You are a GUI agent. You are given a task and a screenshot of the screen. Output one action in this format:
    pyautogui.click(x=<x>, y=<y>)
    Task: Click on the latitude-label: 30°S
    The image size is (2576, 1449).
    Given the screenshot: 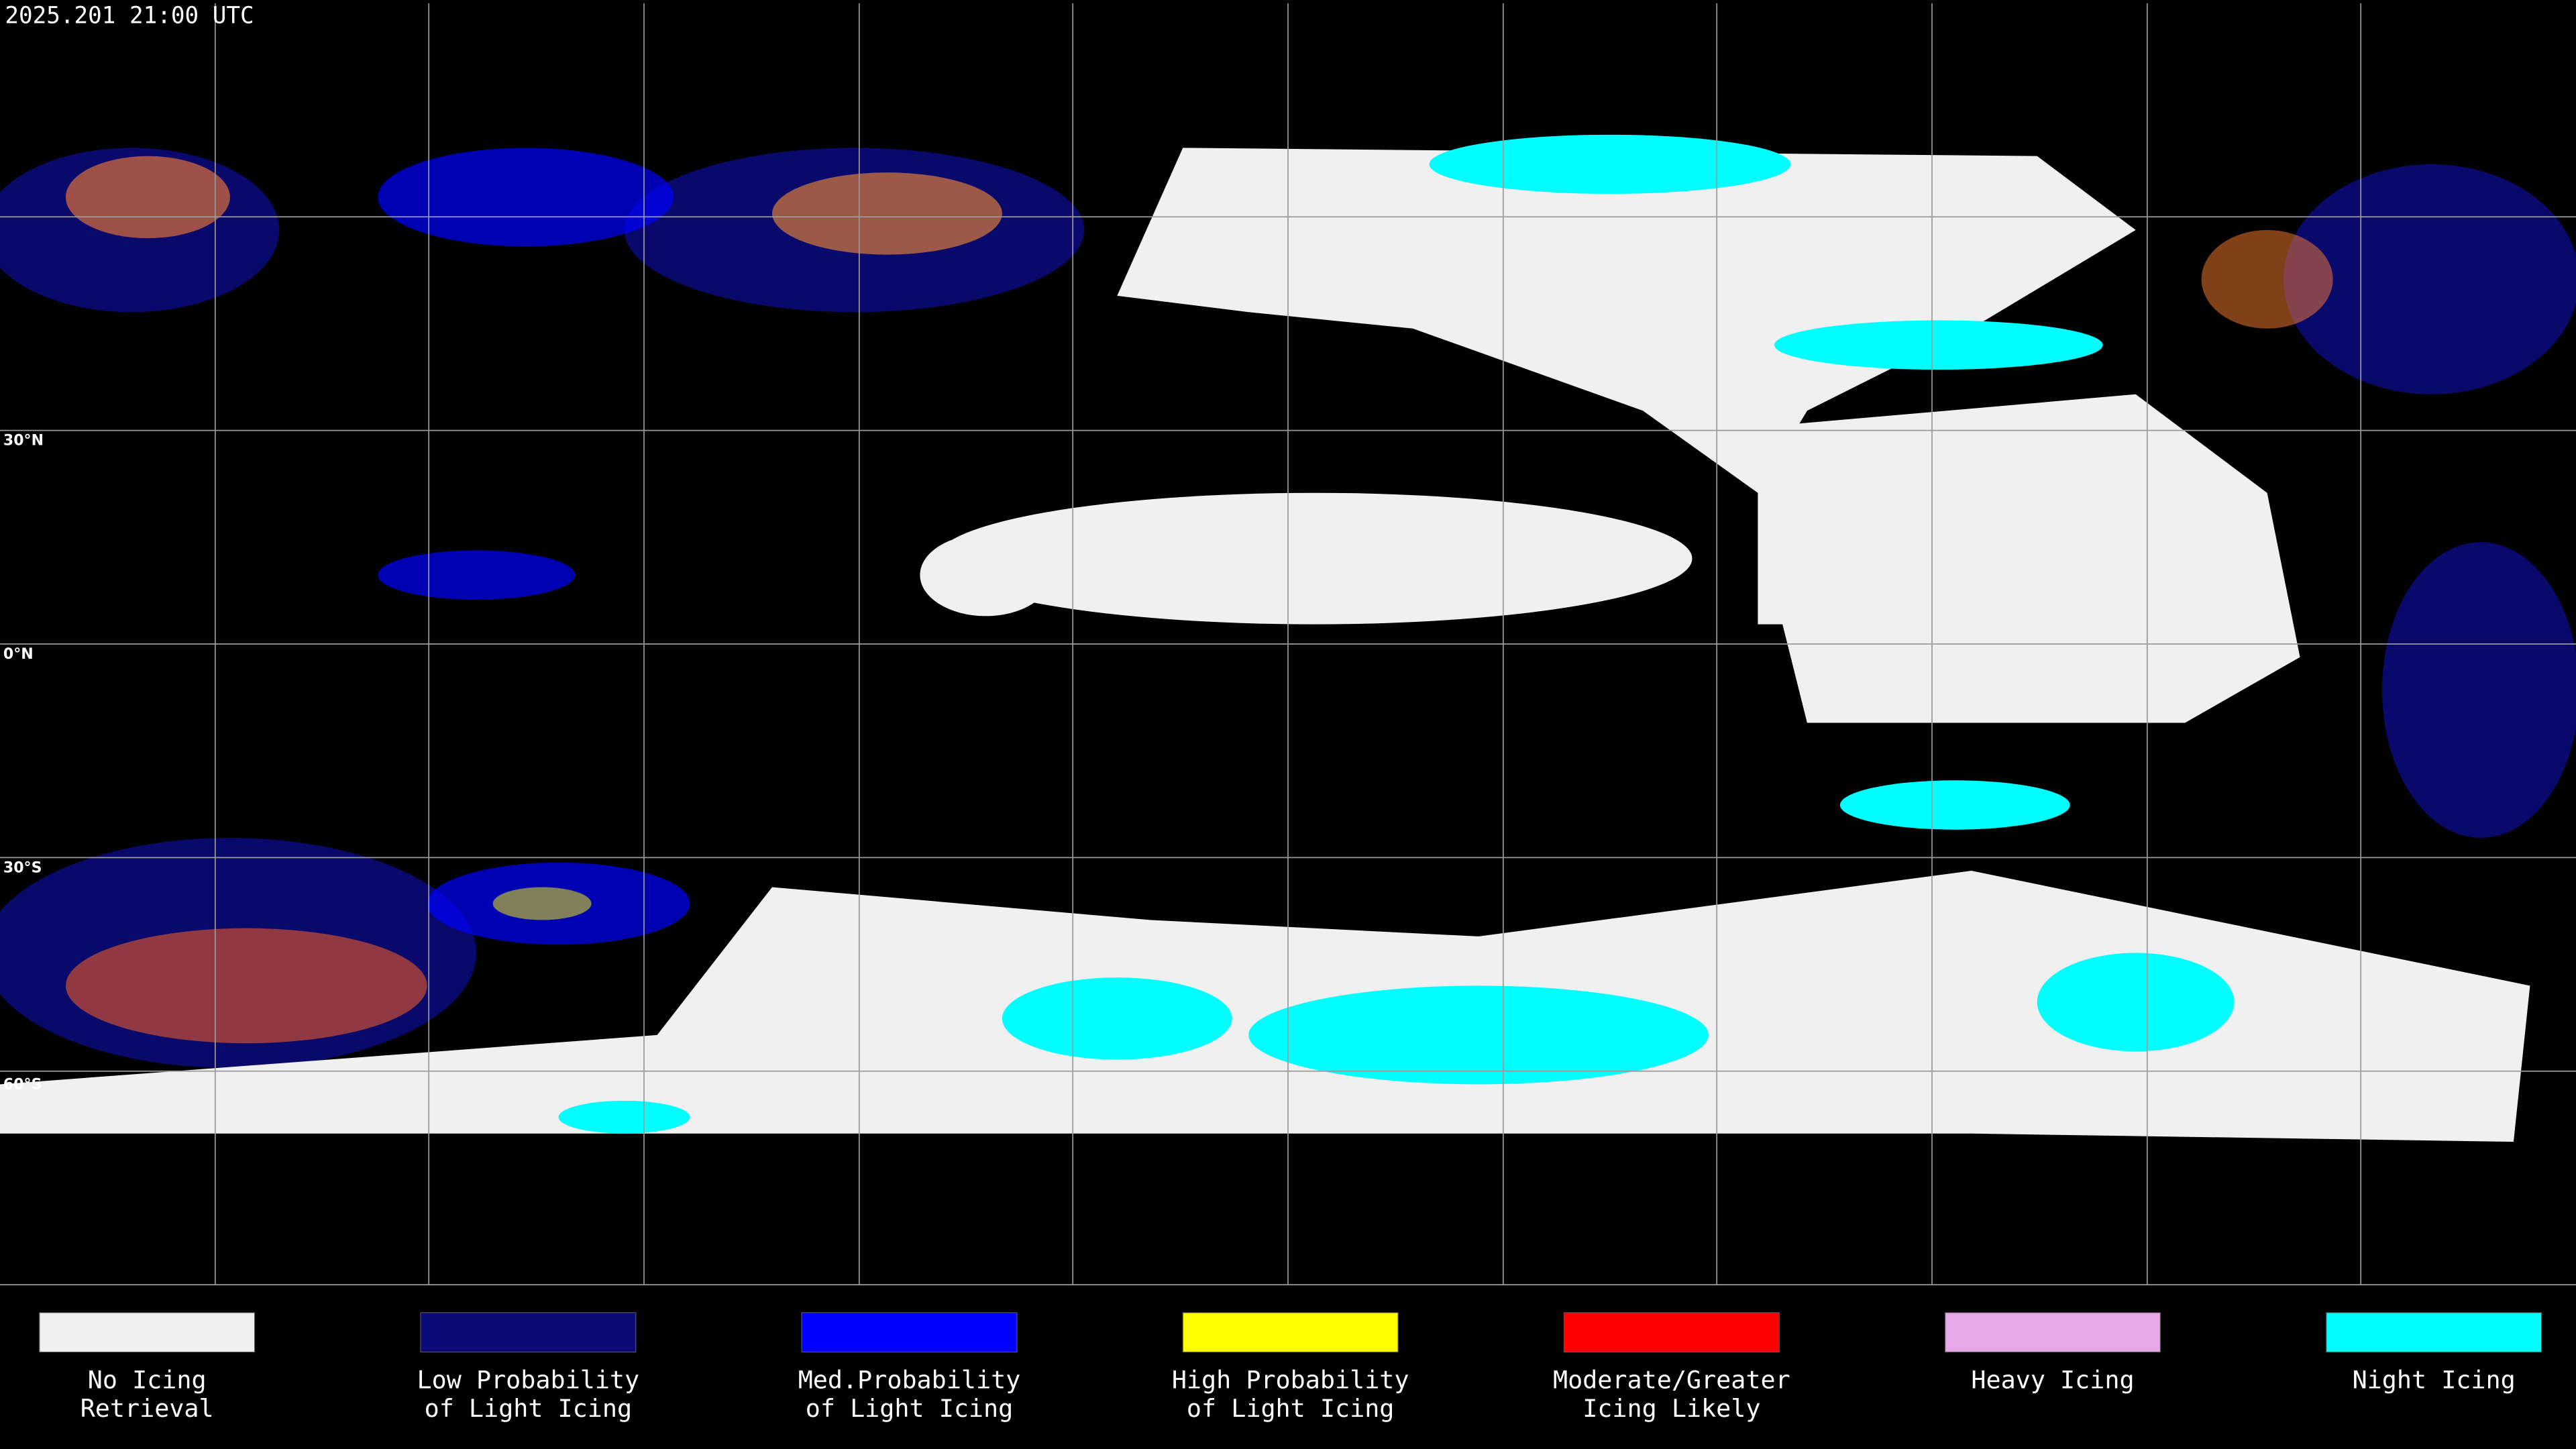 What is the action you would take?
    pyautogui.click(x=22, y=867)
    